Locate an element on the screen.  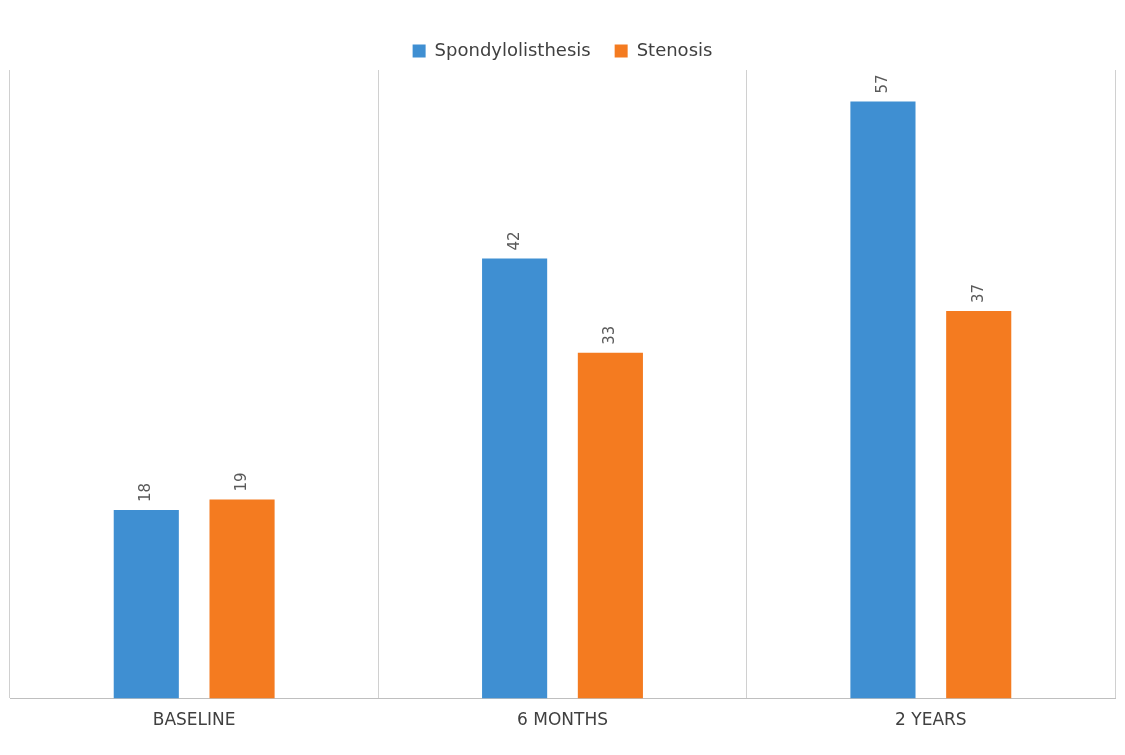
data-label: 37 is located at coordinates (977, 293).